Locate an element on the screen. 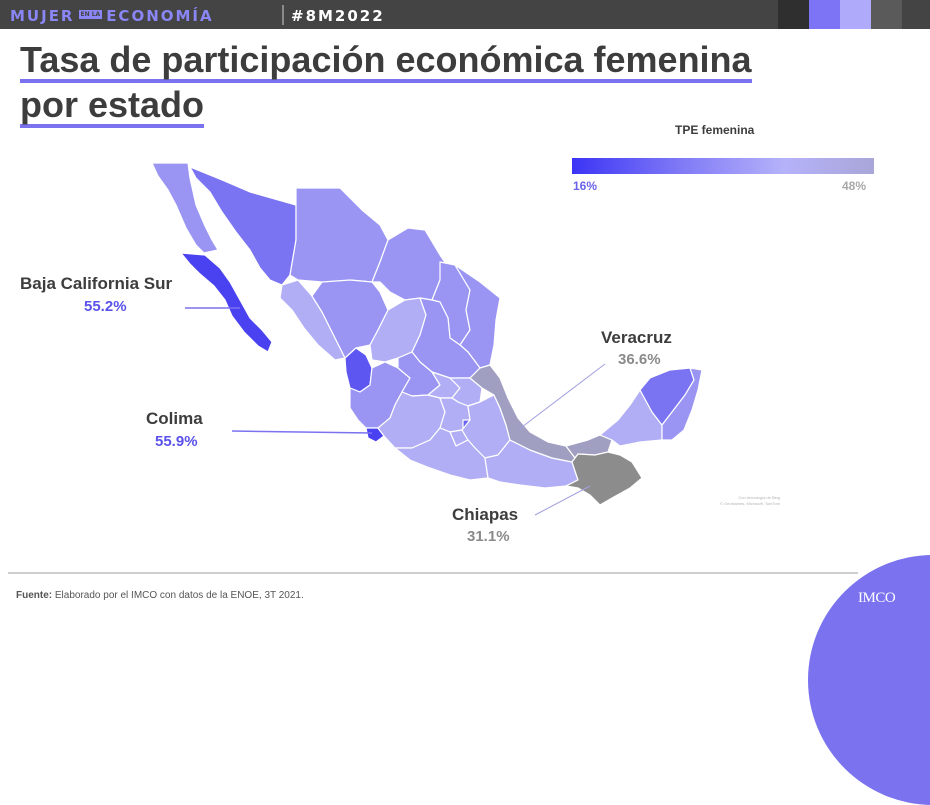 The image size is (930, 805). brand-divider is located at coordinates (283, 15).